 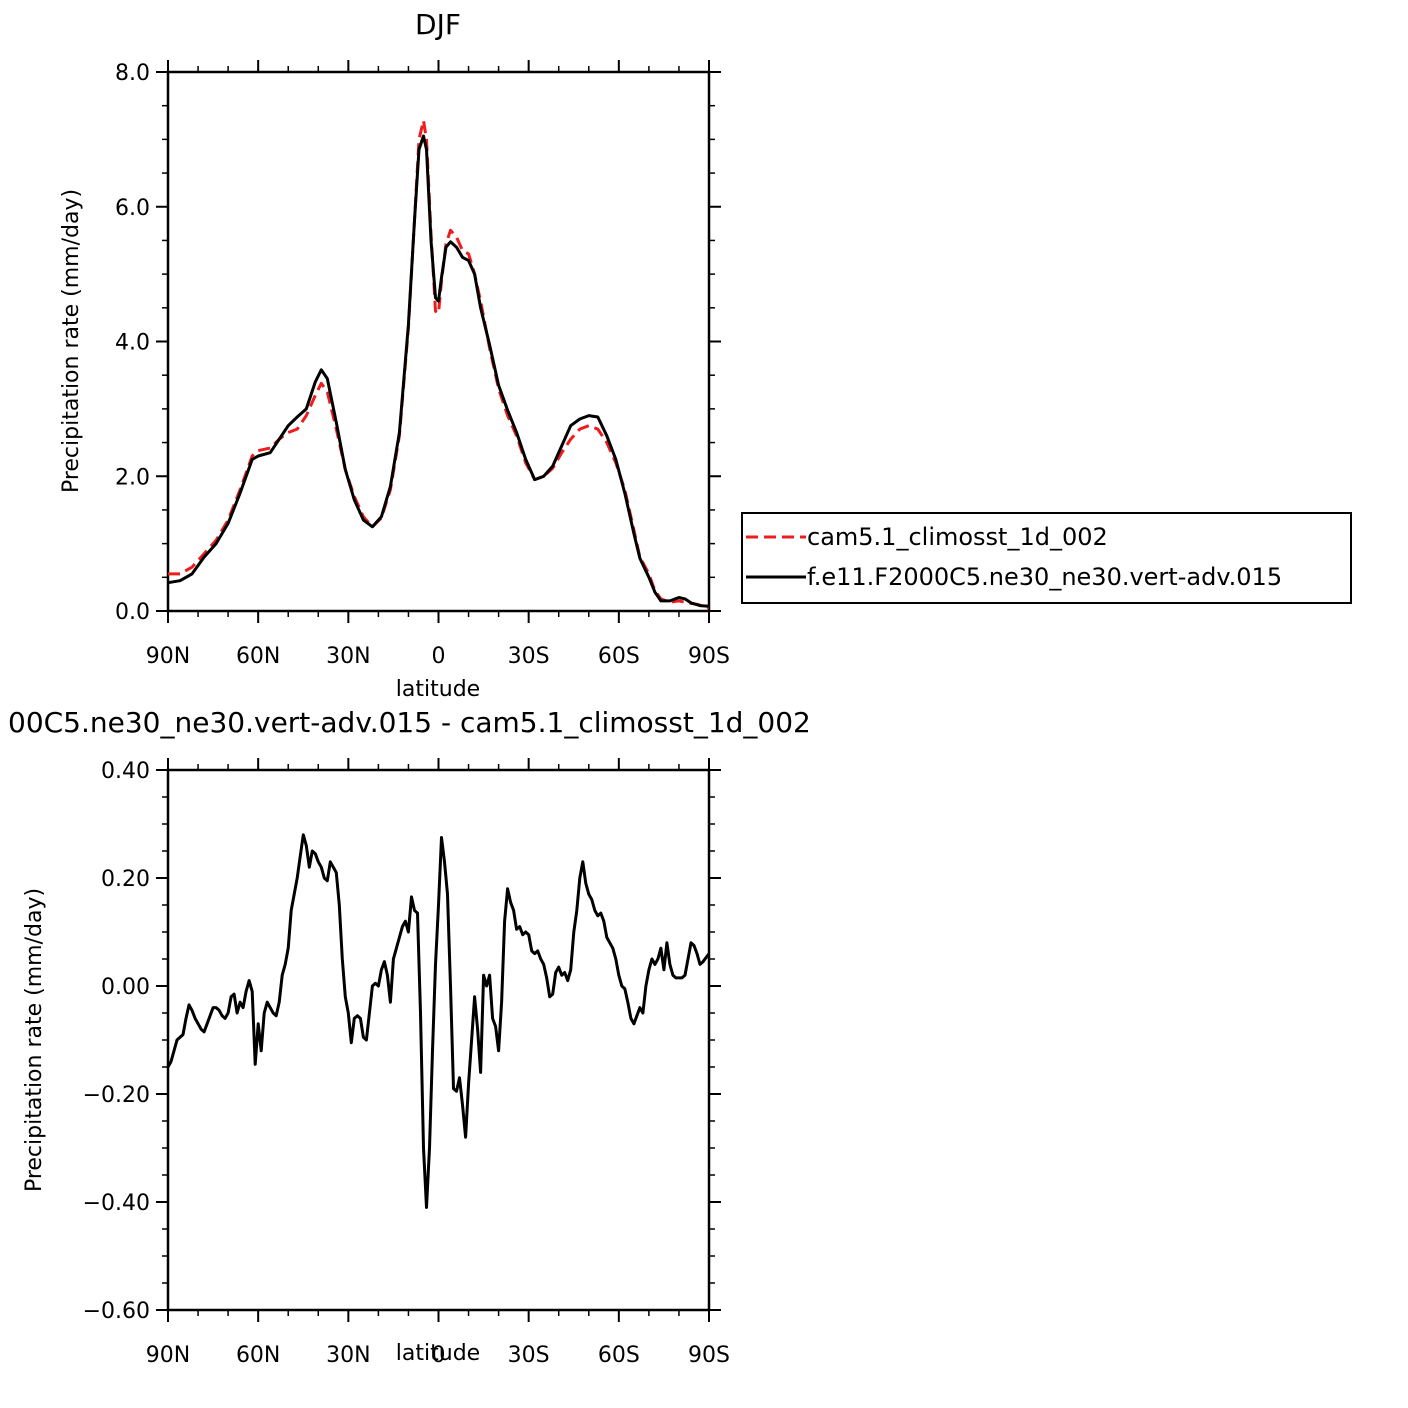 What do you see at coordinates (71, 341) in the screenshot?
I see `top-y-axis-title: Precipitation rate (mm/day)` at bounding box center [71, 341].